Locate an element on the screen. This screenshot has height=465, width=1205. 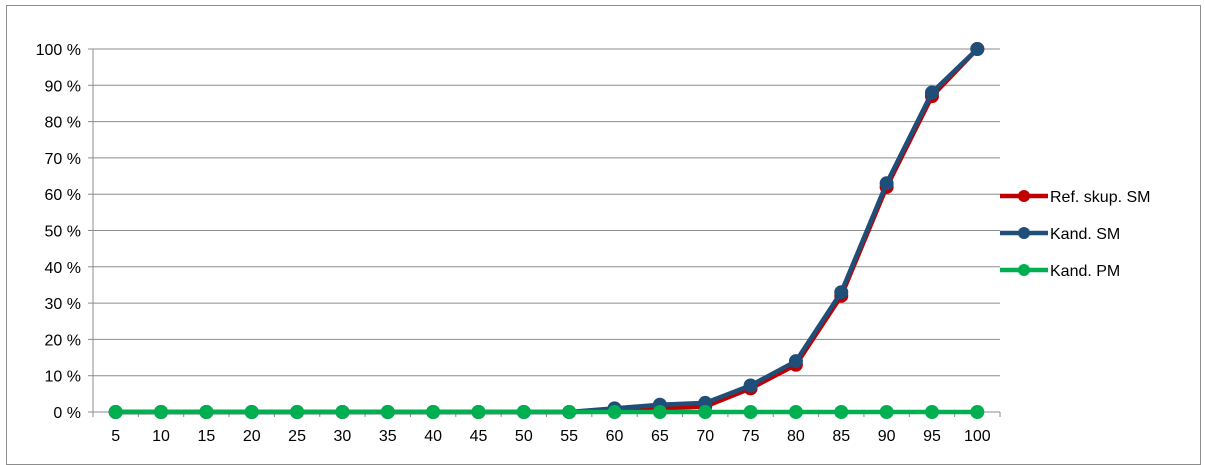
x-tick-label: 55 is located at coordinates (569, 436).